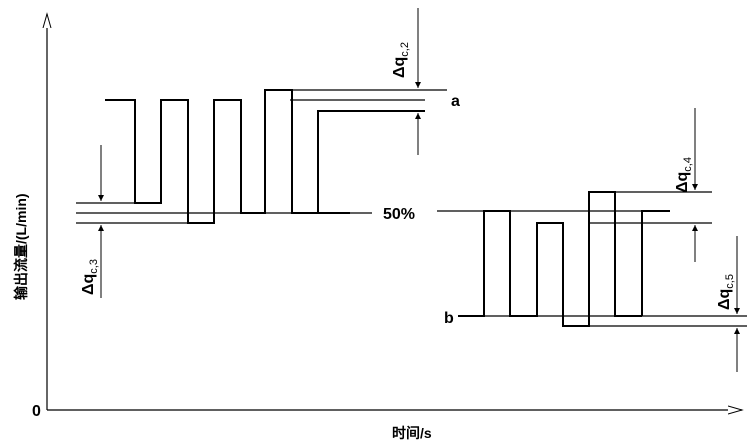 Image resolution: width=747 pixels, height=446 pixels. Describe the element at coordinates (682, 182) in the screenshot. I see `dq-c4-symbol: Δq` at that location.